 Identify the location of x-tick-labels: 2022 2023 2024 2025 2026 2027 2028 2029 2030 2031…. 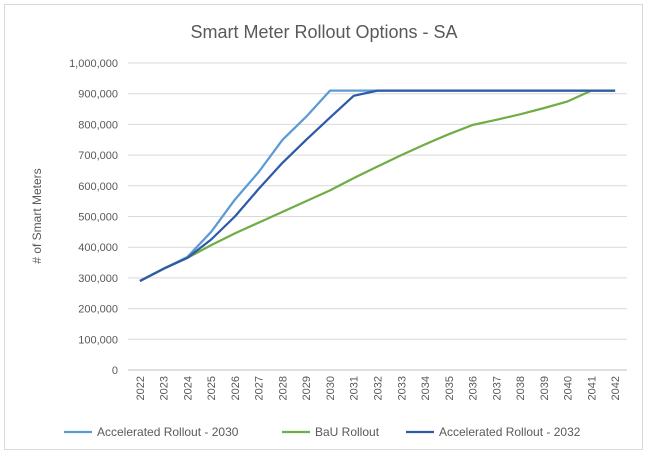
(378, 388).